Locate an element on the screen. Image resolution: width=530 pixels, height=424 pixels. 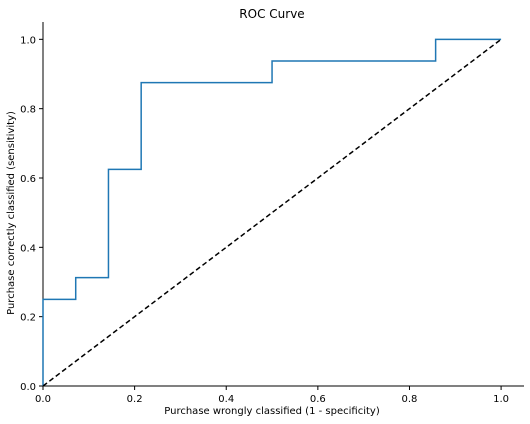
y-tick-label: 0.4 is located at coordinates (28, 248).